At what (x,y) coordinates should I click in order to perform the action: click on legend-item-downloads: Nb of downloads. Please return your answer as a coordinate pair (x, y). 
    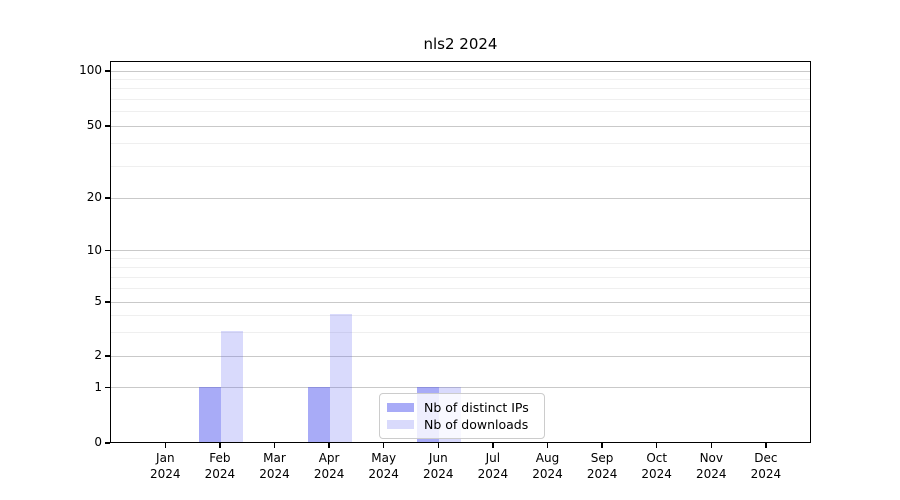
    Looking at the image, I should click on (461, 424).